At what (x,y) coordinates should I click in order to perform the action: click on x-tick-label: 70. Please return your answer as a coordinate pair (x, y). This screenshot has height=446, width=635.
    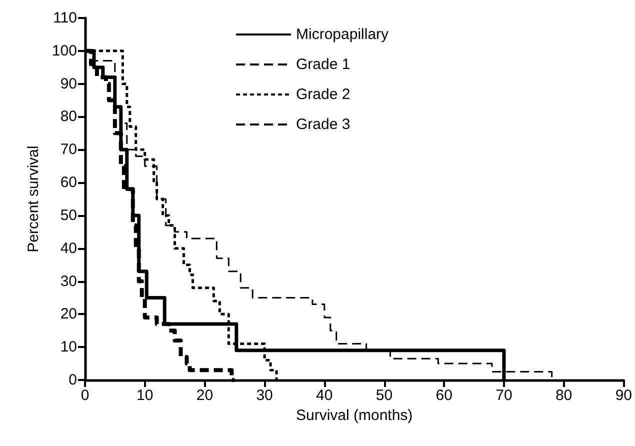
    Looking at the image, I should click on (504, 395).